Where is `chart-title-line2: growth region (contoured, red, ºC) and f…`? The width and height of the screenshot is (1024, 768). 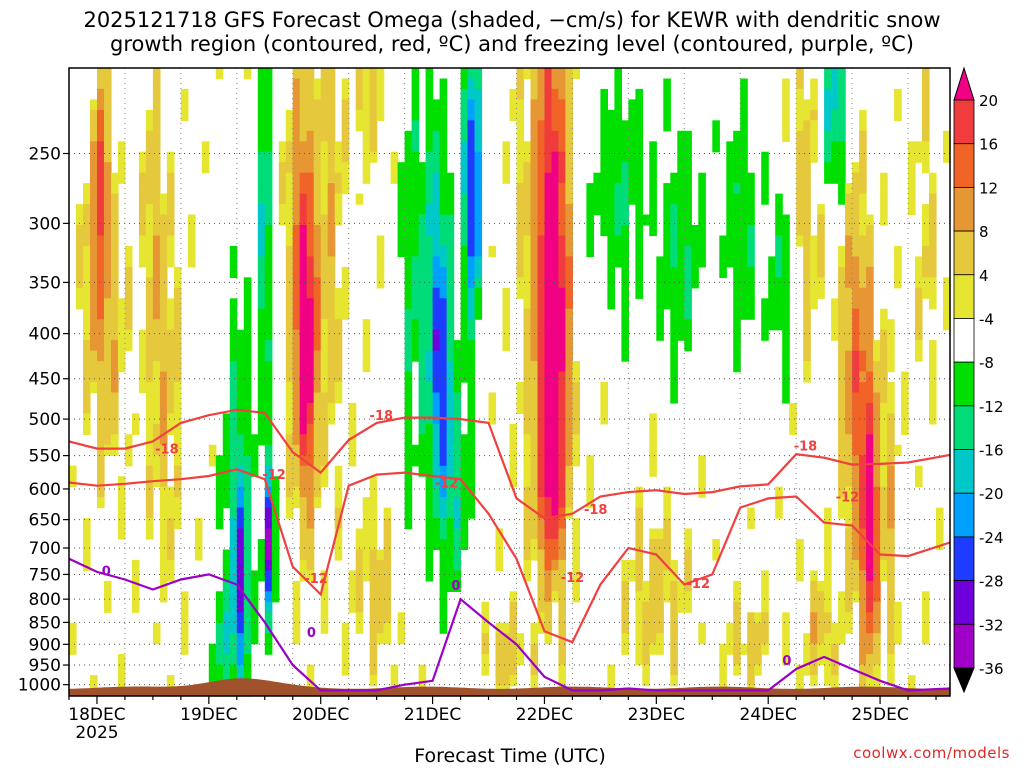 chart-title-line2: growth region (contoured, red, ºC) and f… is located at coordinates (512, 44).